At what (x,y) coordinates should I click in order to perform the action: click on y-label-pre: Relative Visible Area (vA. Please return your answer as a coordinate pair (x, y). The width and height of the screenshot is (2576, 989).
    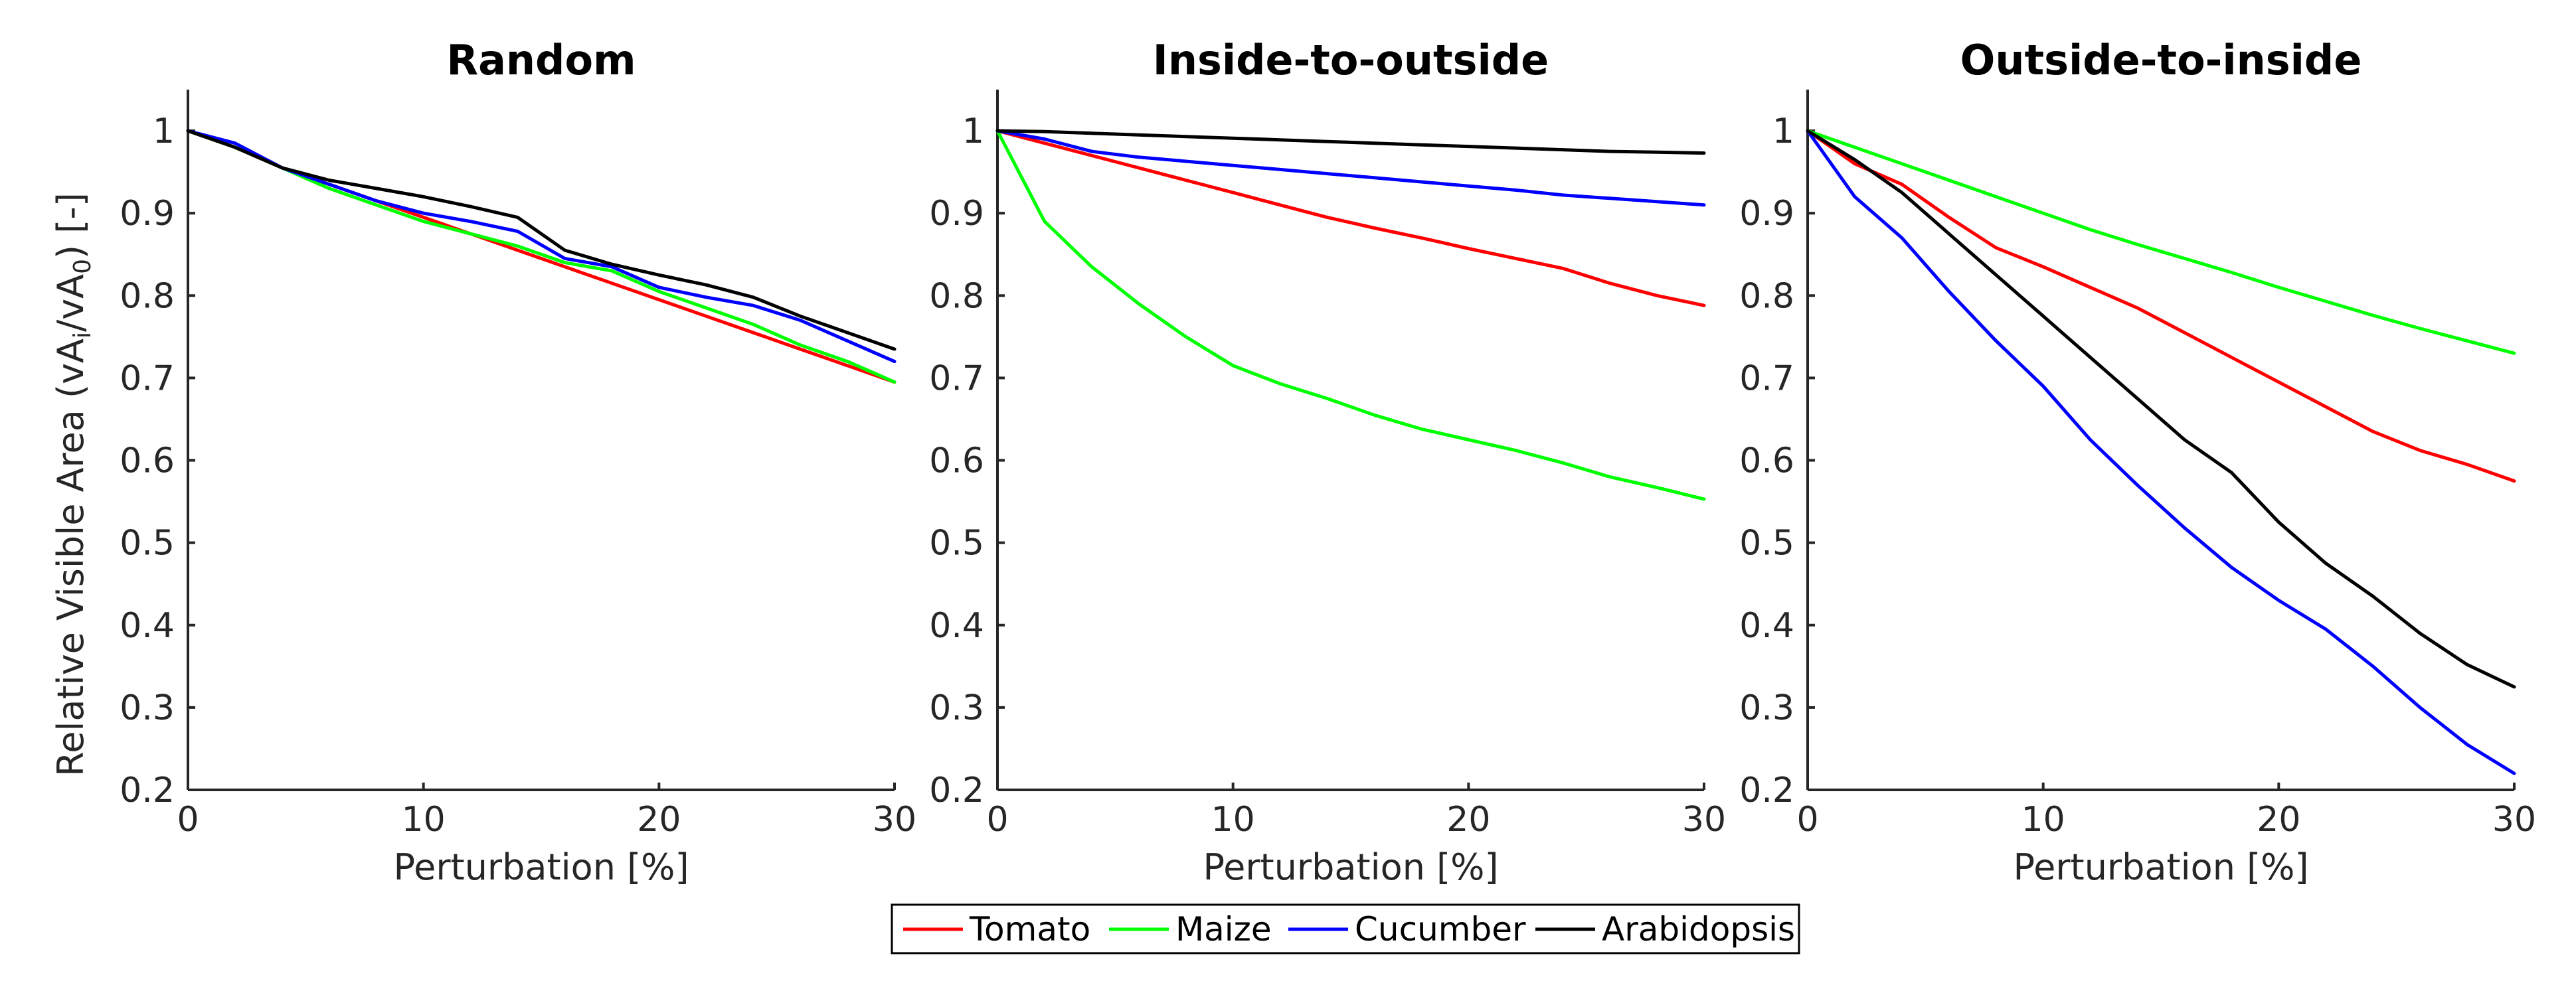
    Looking at the image, I should click on (71, 558).